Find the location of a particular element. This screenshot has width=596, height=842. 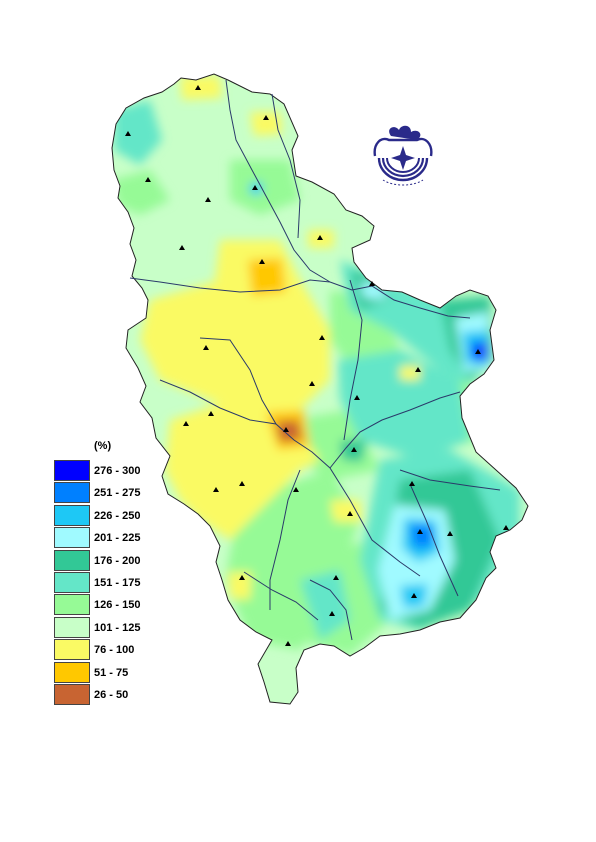

legend-item: 26 - 50 is located at coordinates (114, 695).